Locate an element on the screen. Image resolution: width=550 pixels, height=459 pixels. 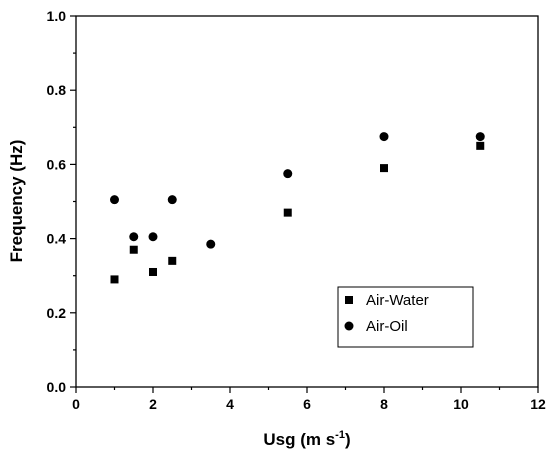
x-axis-title: Usg (m s-1) is located at coordinates (306, 439).